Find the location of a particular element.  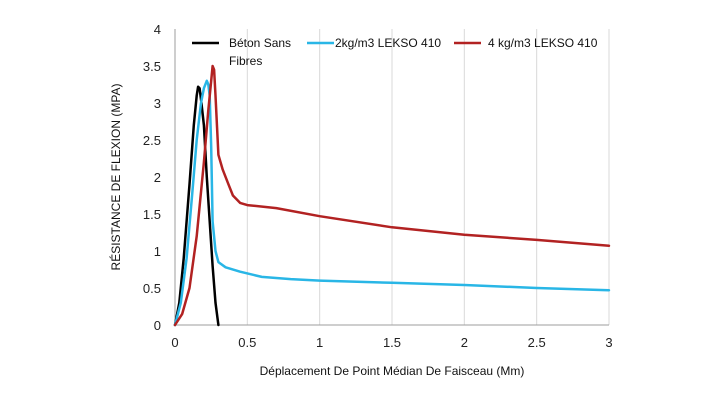

y-tick-label: 2 is located at coordinates (157, 177).